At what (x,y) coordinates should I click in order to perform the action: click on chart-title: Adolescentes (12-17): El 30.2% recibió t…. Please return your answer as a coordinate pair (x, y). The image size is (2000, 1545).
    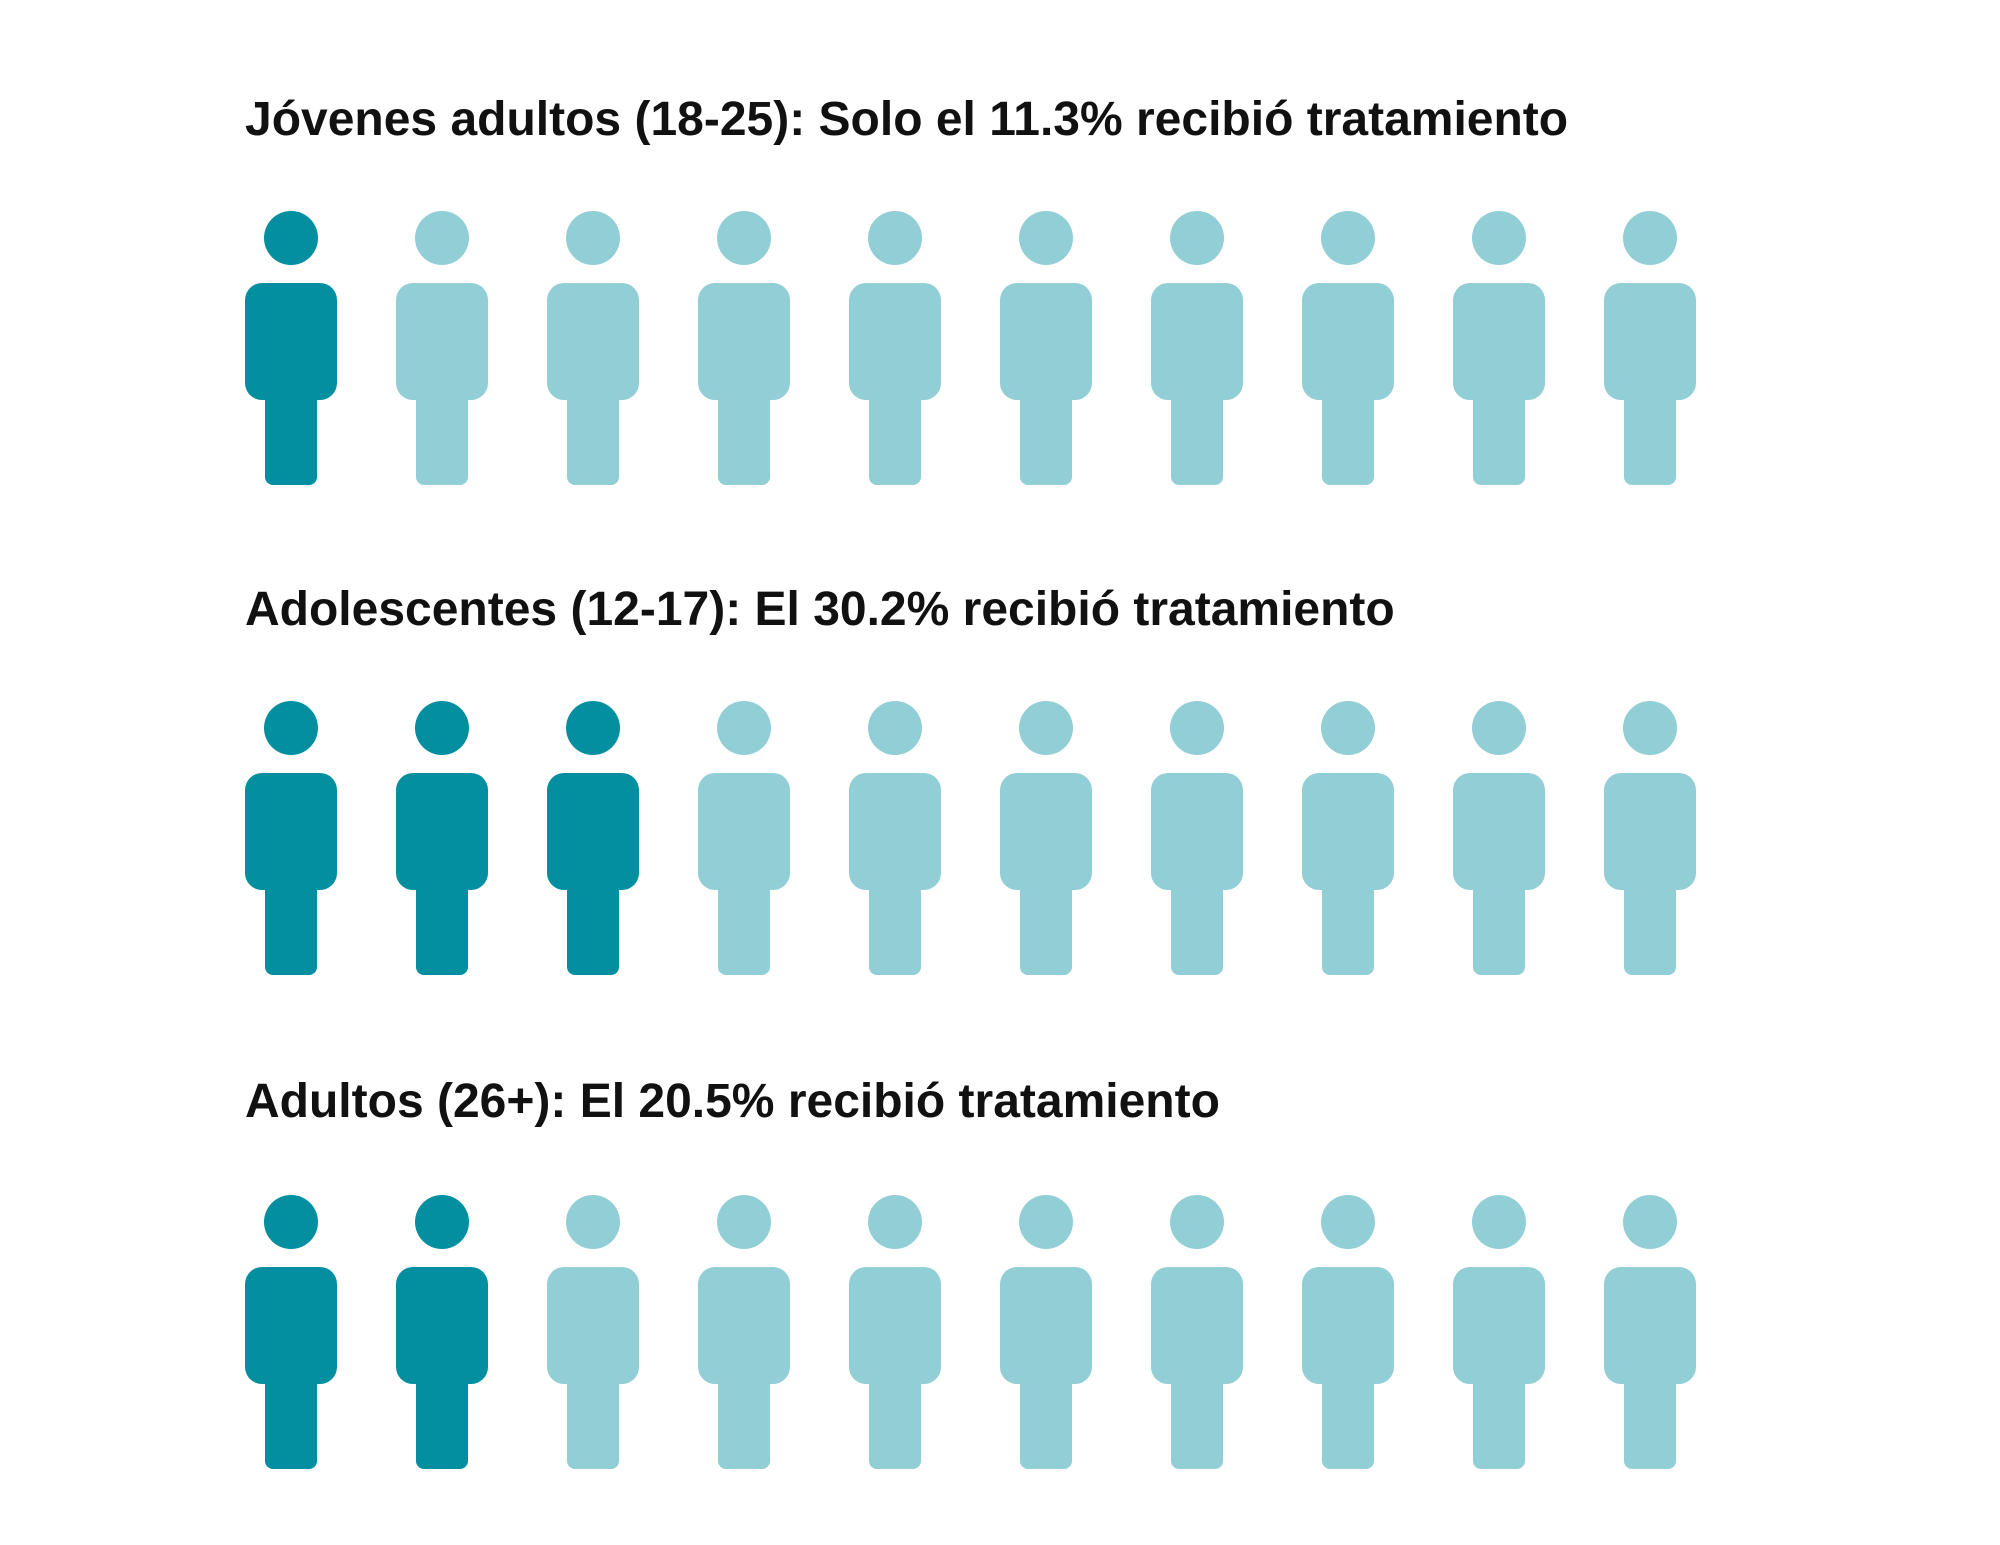
    Looking at the image, I should click on (820, 609).